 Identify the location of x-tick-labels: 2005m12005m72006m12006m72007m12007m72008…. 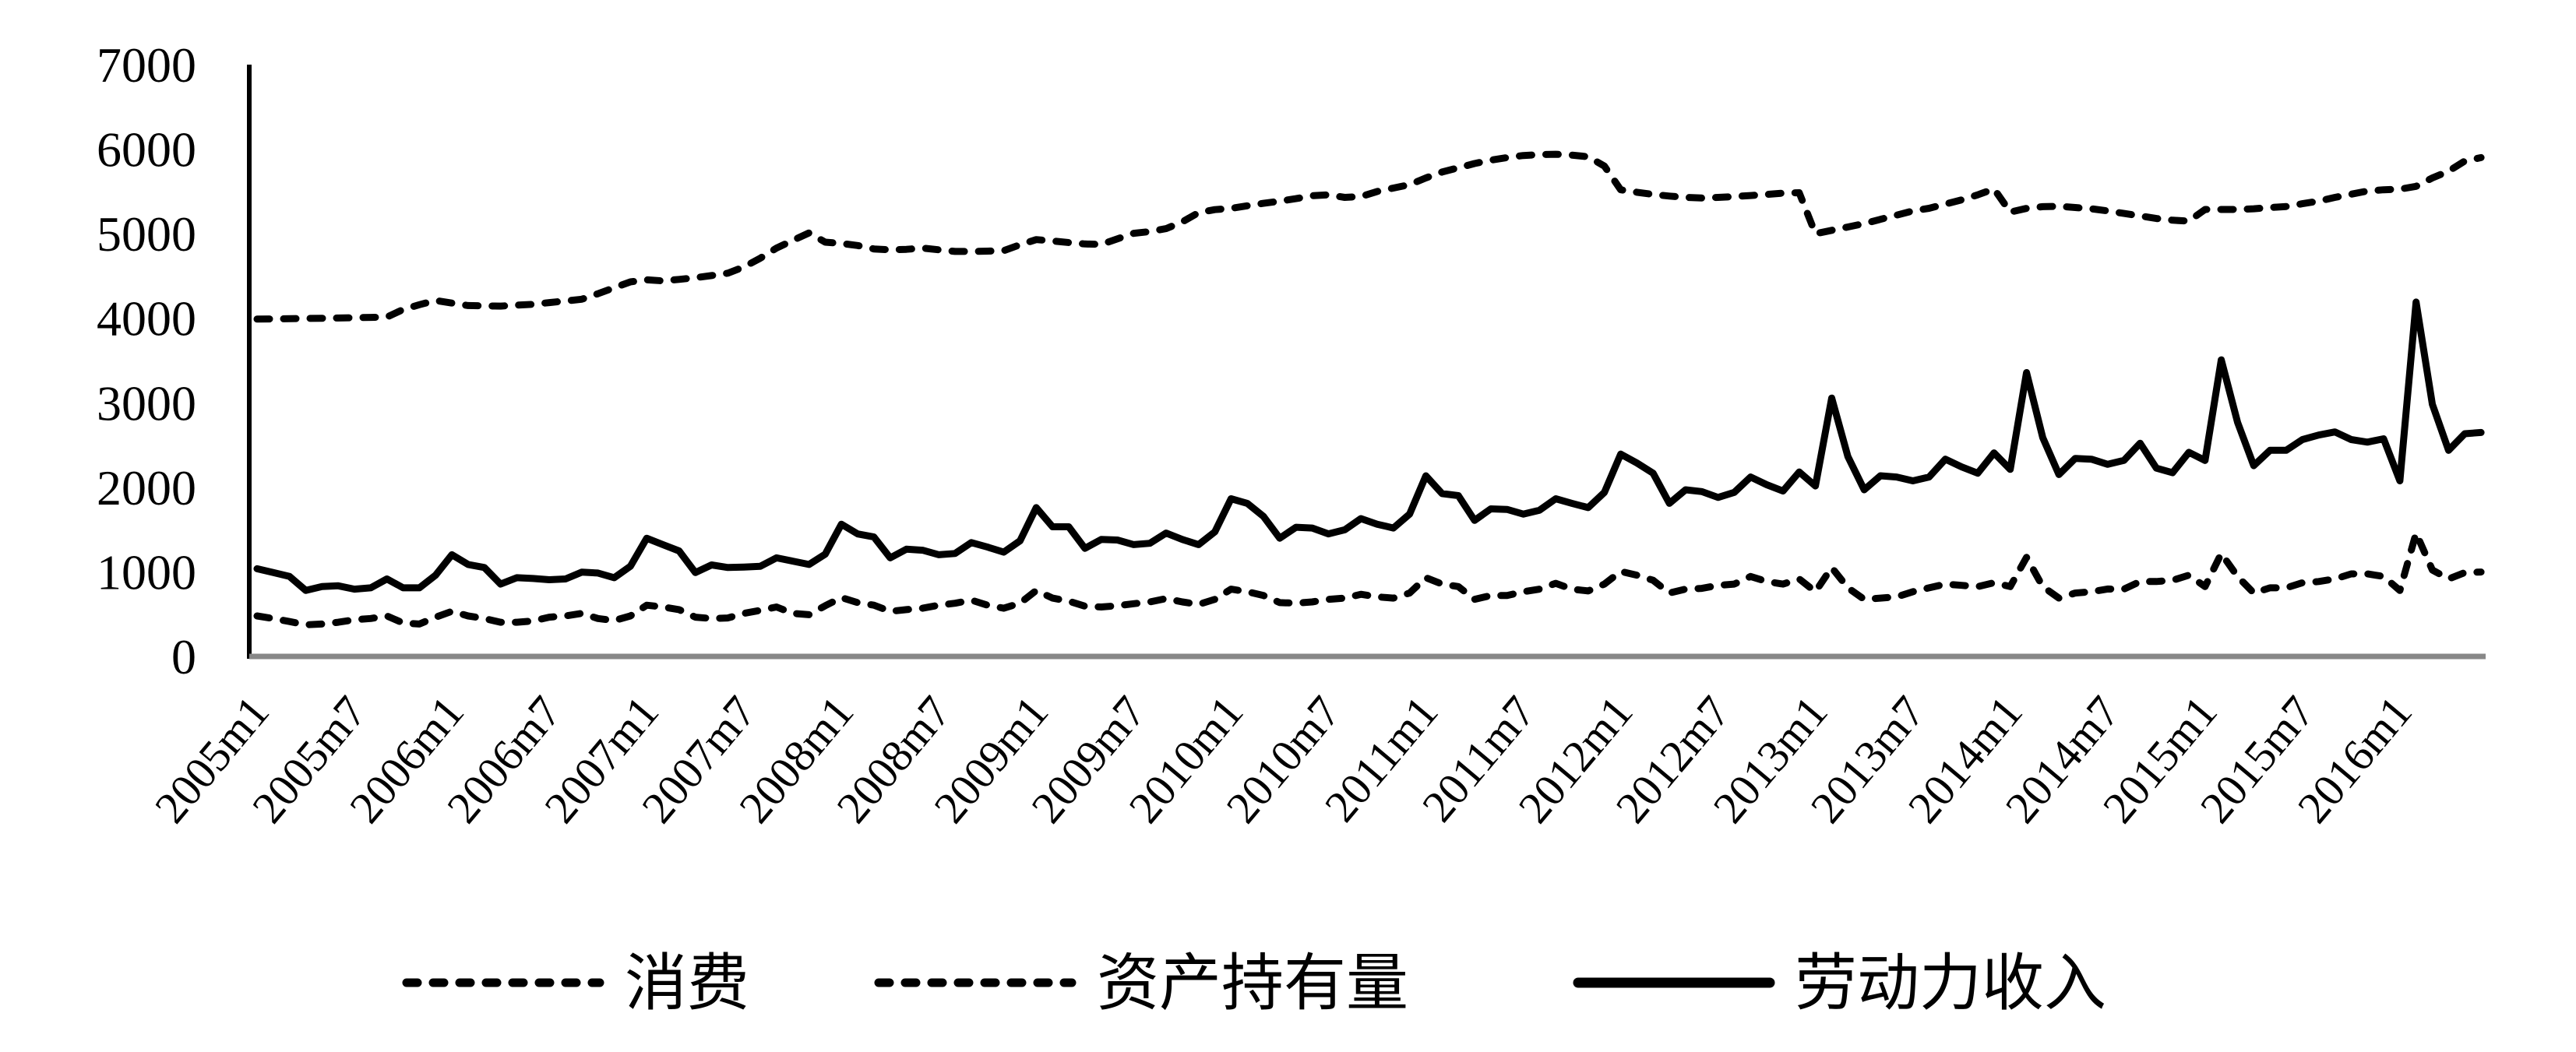
(1283, 759).